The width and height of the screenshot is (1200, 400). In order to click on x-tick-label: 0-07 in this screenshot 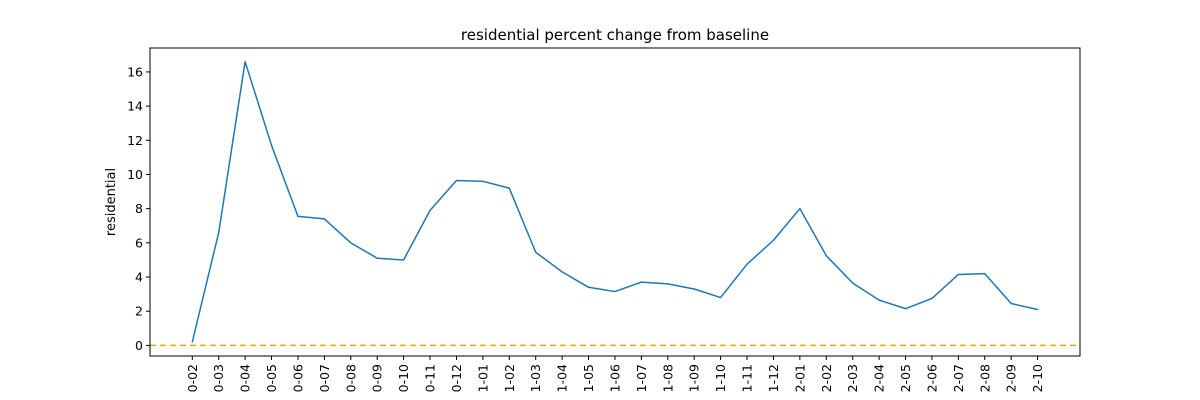, I will do `click(324, 378)`.